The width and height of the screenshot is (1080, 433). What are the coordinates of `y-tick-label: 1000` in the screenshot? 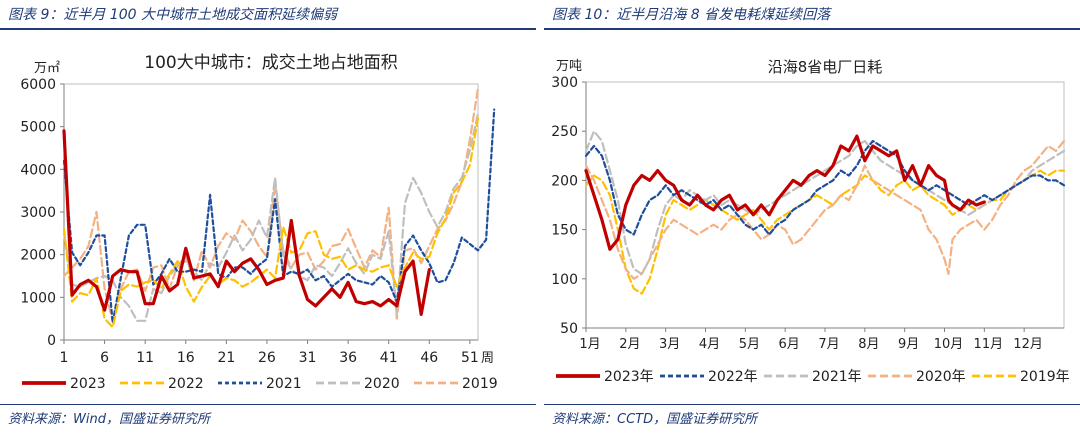 It's located at (38, 298).